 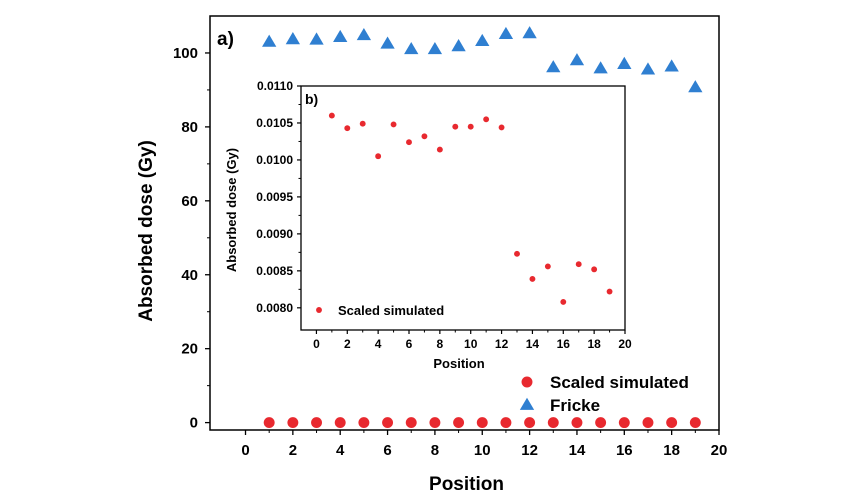 I want to click on inset-x-tick-label: 8, so click(x=440, y=344).